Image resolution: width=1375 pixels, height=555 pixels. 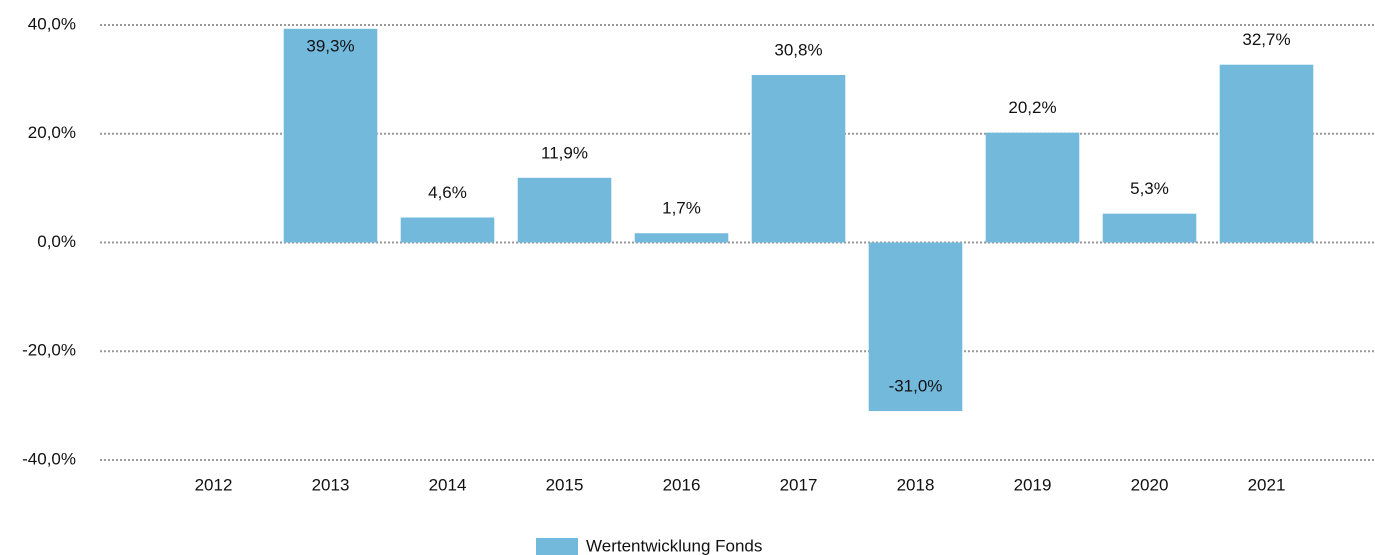 I want to click on y-tick-label: 20,0%, so click(x=52, y=132).